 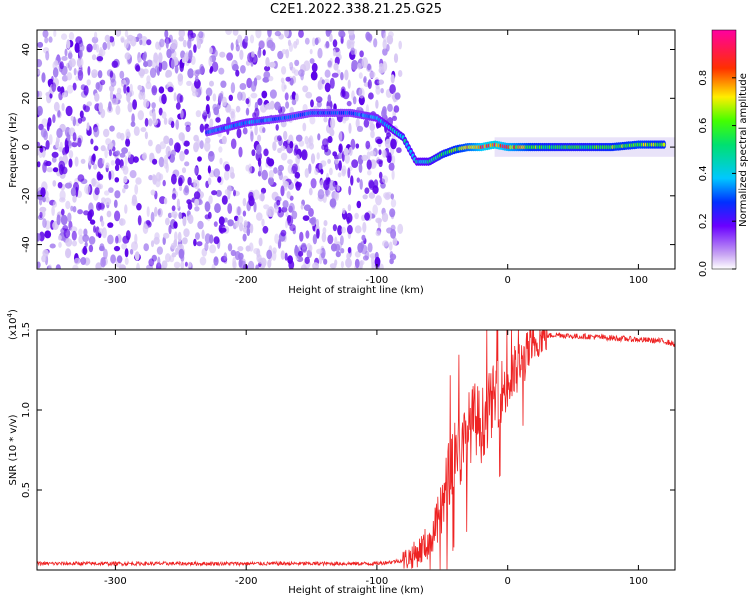 What do you see at coordinates (26, 490) in the screenshot?
I see `y-tick-label: 0.5` at bounding box center [26, 490].